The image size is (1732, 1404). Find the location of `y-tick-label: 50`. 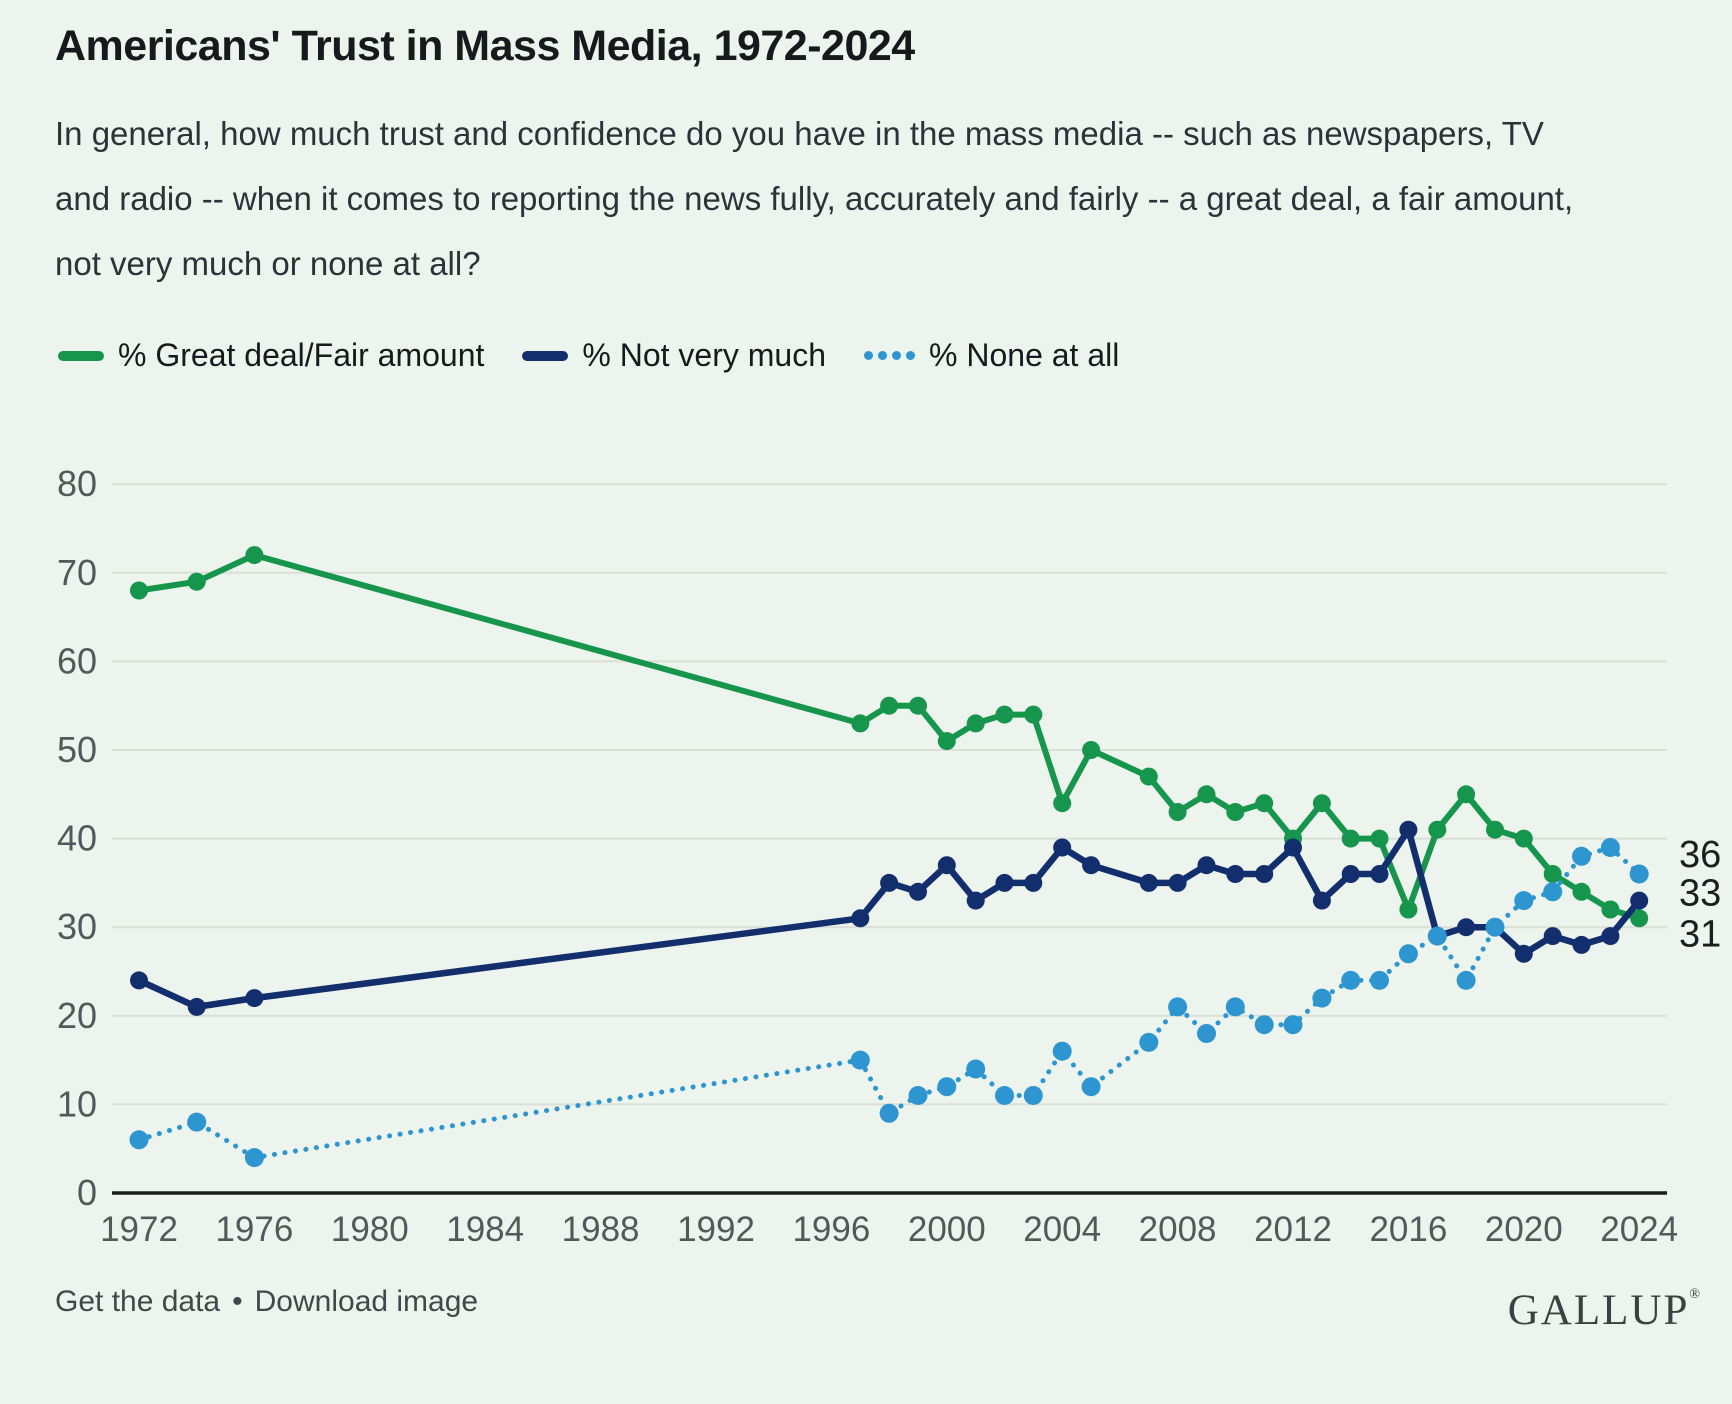

y-tick-label: 50 is located at coordinates (77, 749).